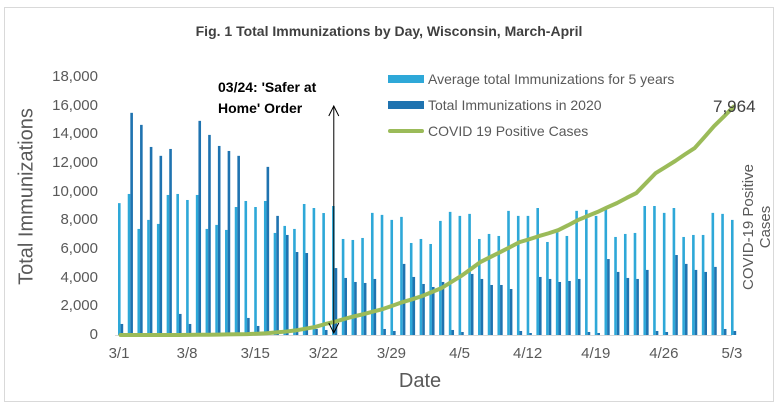  Describe the element at coordinates (732, 353) in the screenshot. I see `x-tick-label: 5/3` at that location.